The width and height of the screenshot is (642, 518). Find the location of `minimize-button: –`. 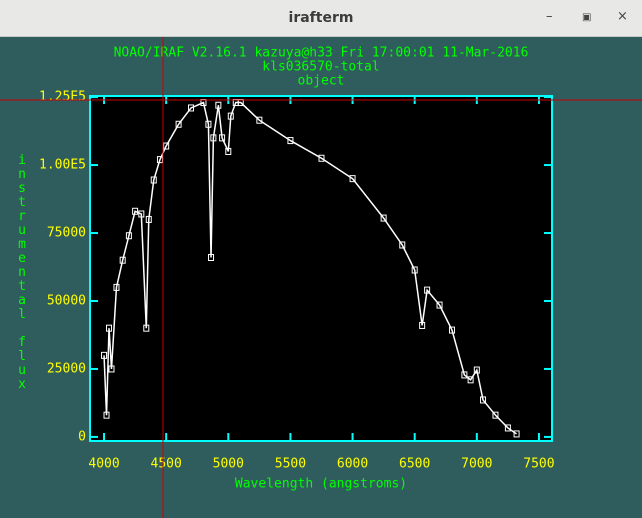

minimize-button: – is located at coordinates (549, 16).